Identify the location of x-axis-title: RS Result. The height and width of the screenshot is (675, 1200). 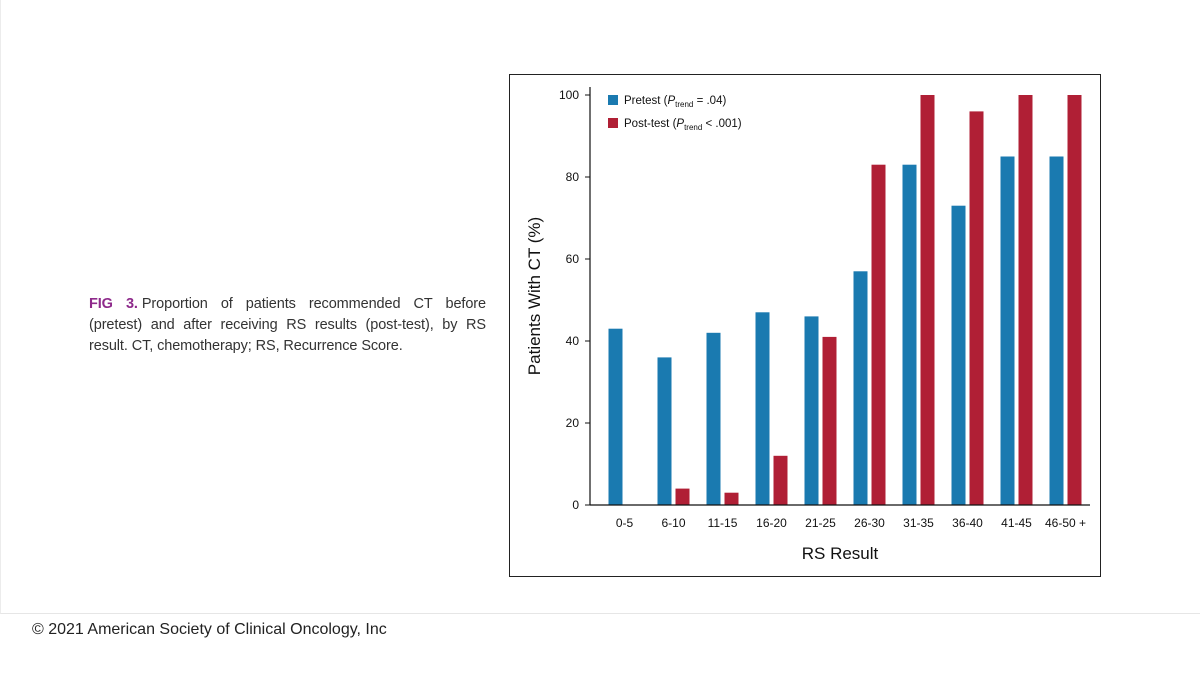
(840, 553).